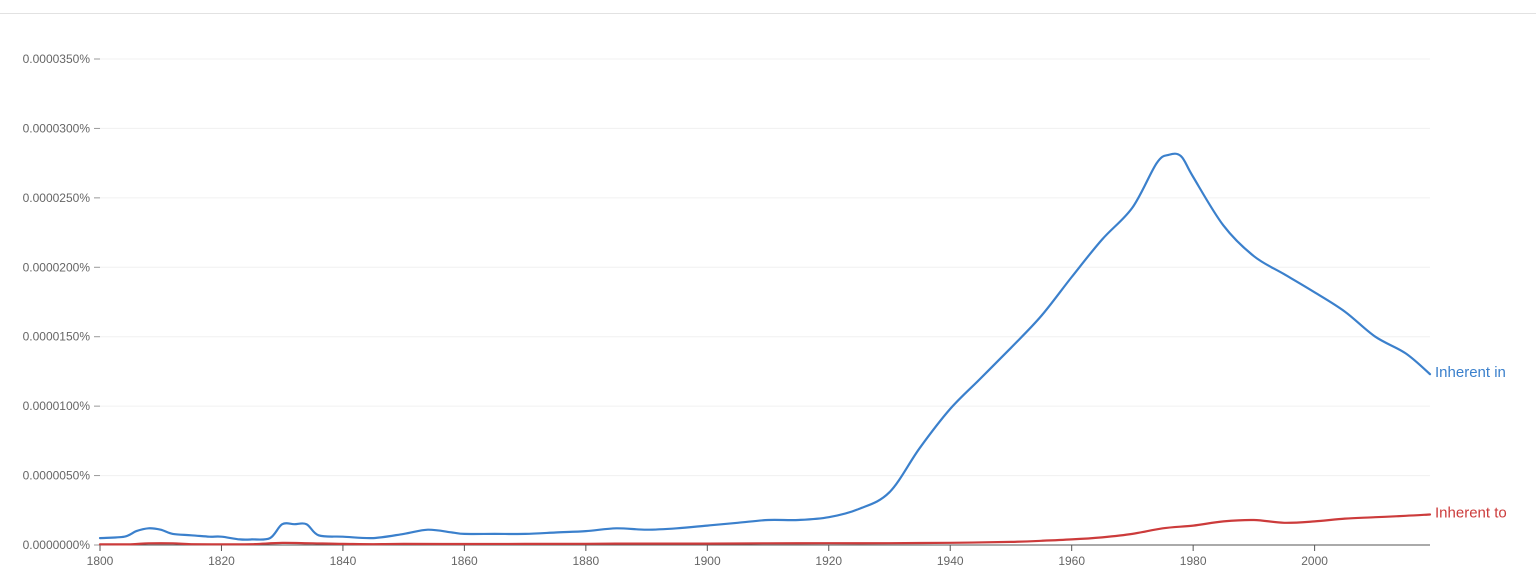 The image size is (1536, 581). Describe the element at coordinates (828, 561) in the screenshot. I see `x-tick-label-6: 1920` at that location.